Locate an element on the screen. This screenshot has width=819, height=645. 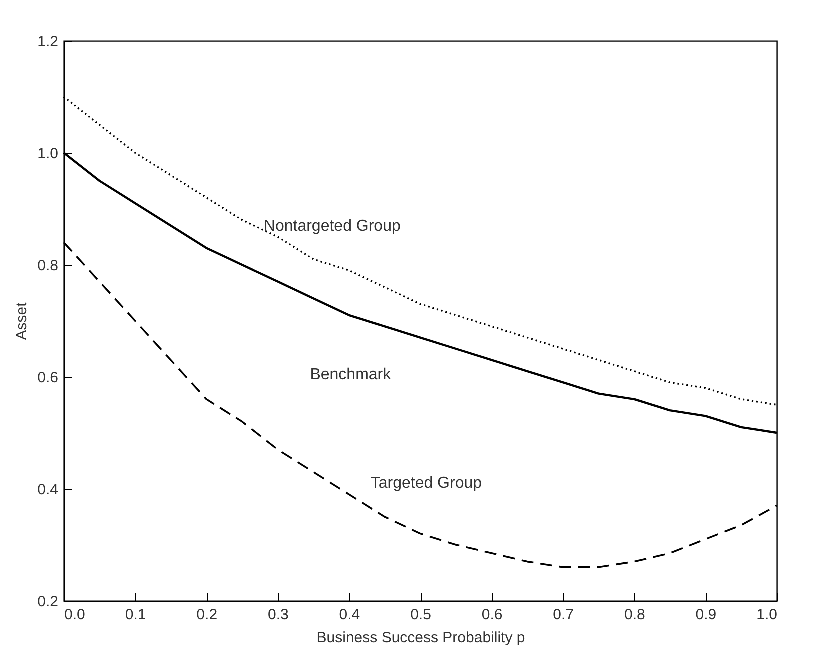
x-tick-label: 0.6 is located at coordinates (492, 615).